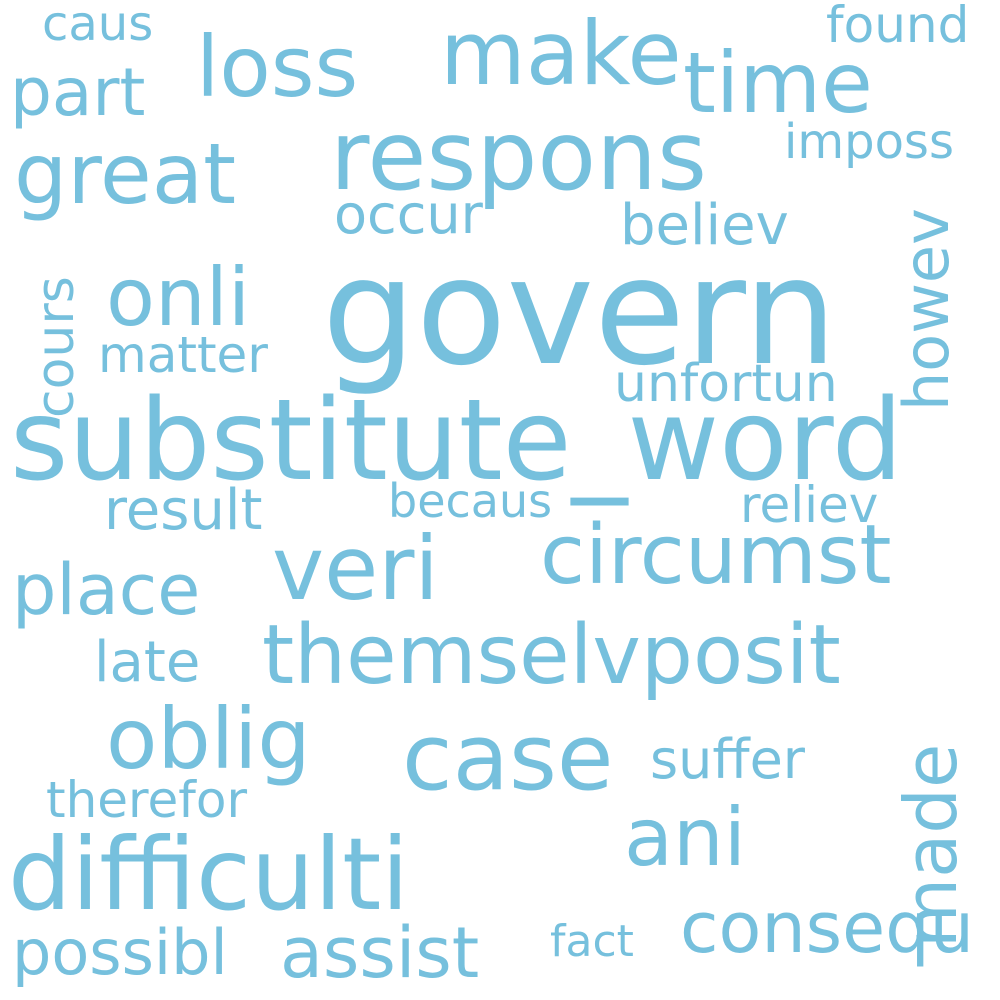 This screenshot has height=1000, width=1000. What do you see at coordinates (592, 941) in the screenshot?
I see `word-fact: fact` at bounding box center [592, 941].